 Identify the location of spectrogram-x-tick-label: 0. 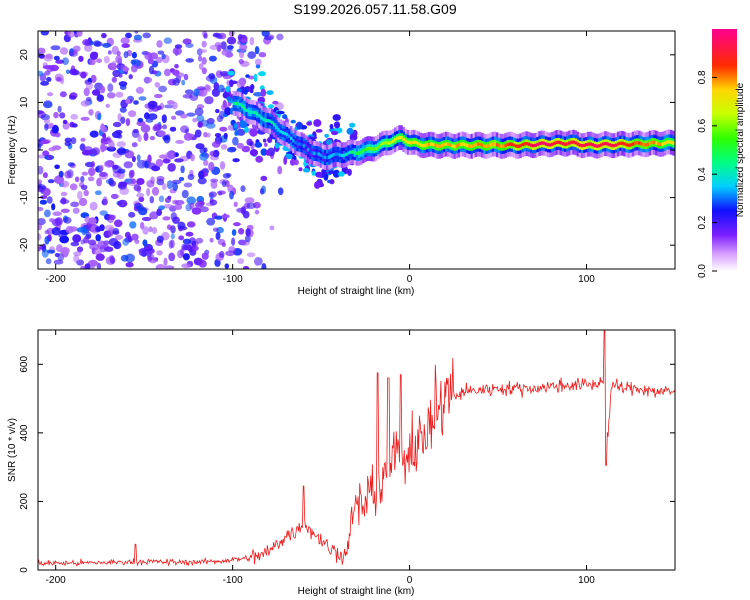
(410, 279).